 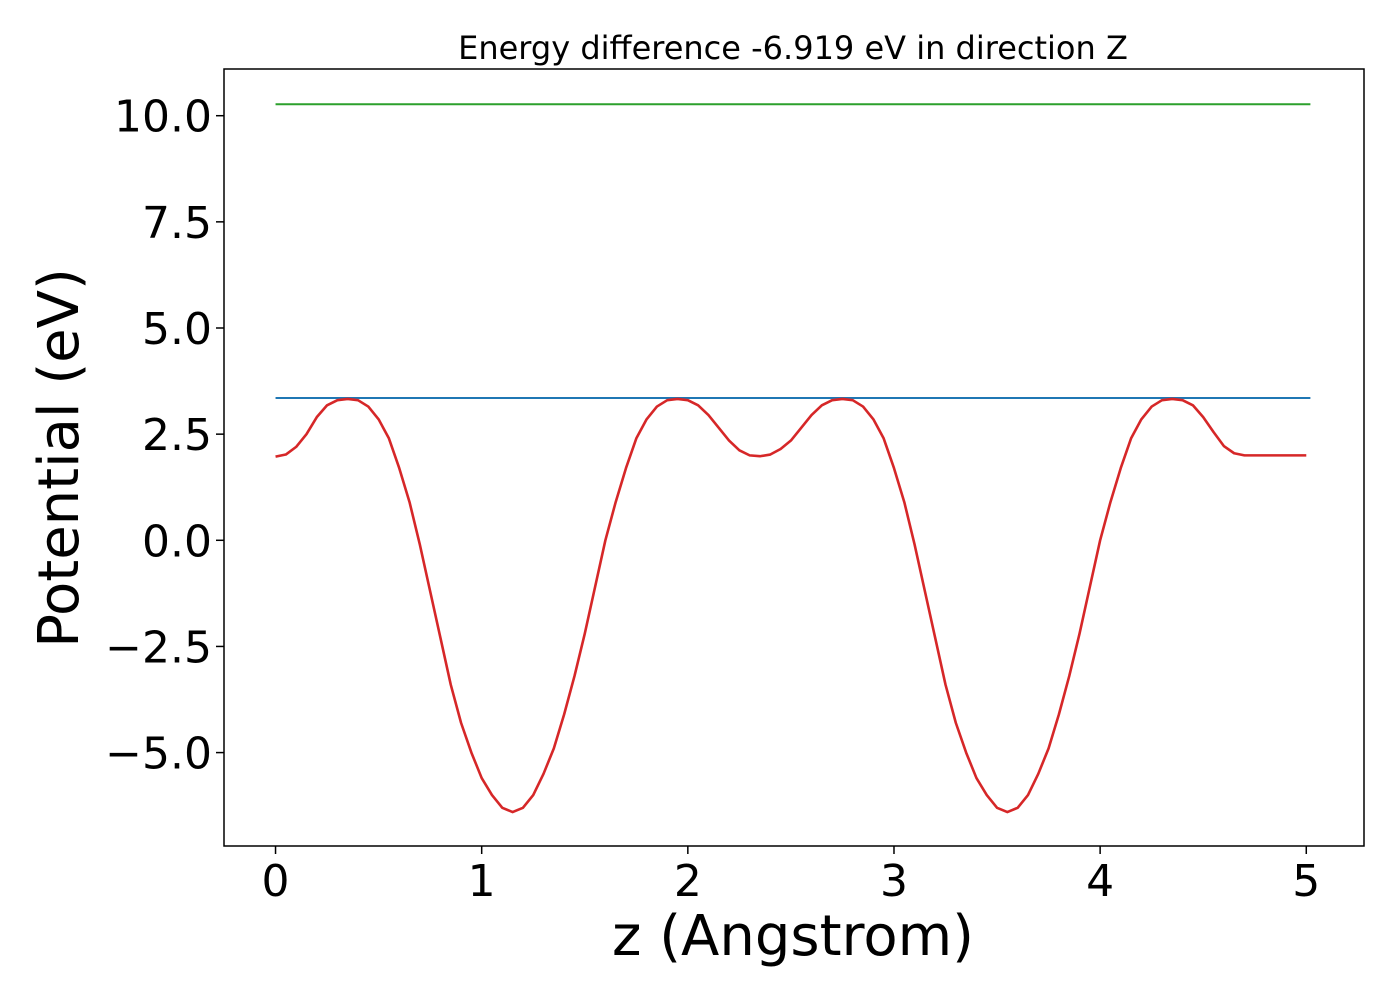 I want to click on x-axis-ticks: 0 1 2 3 4 5, so click(x=791, y=876).